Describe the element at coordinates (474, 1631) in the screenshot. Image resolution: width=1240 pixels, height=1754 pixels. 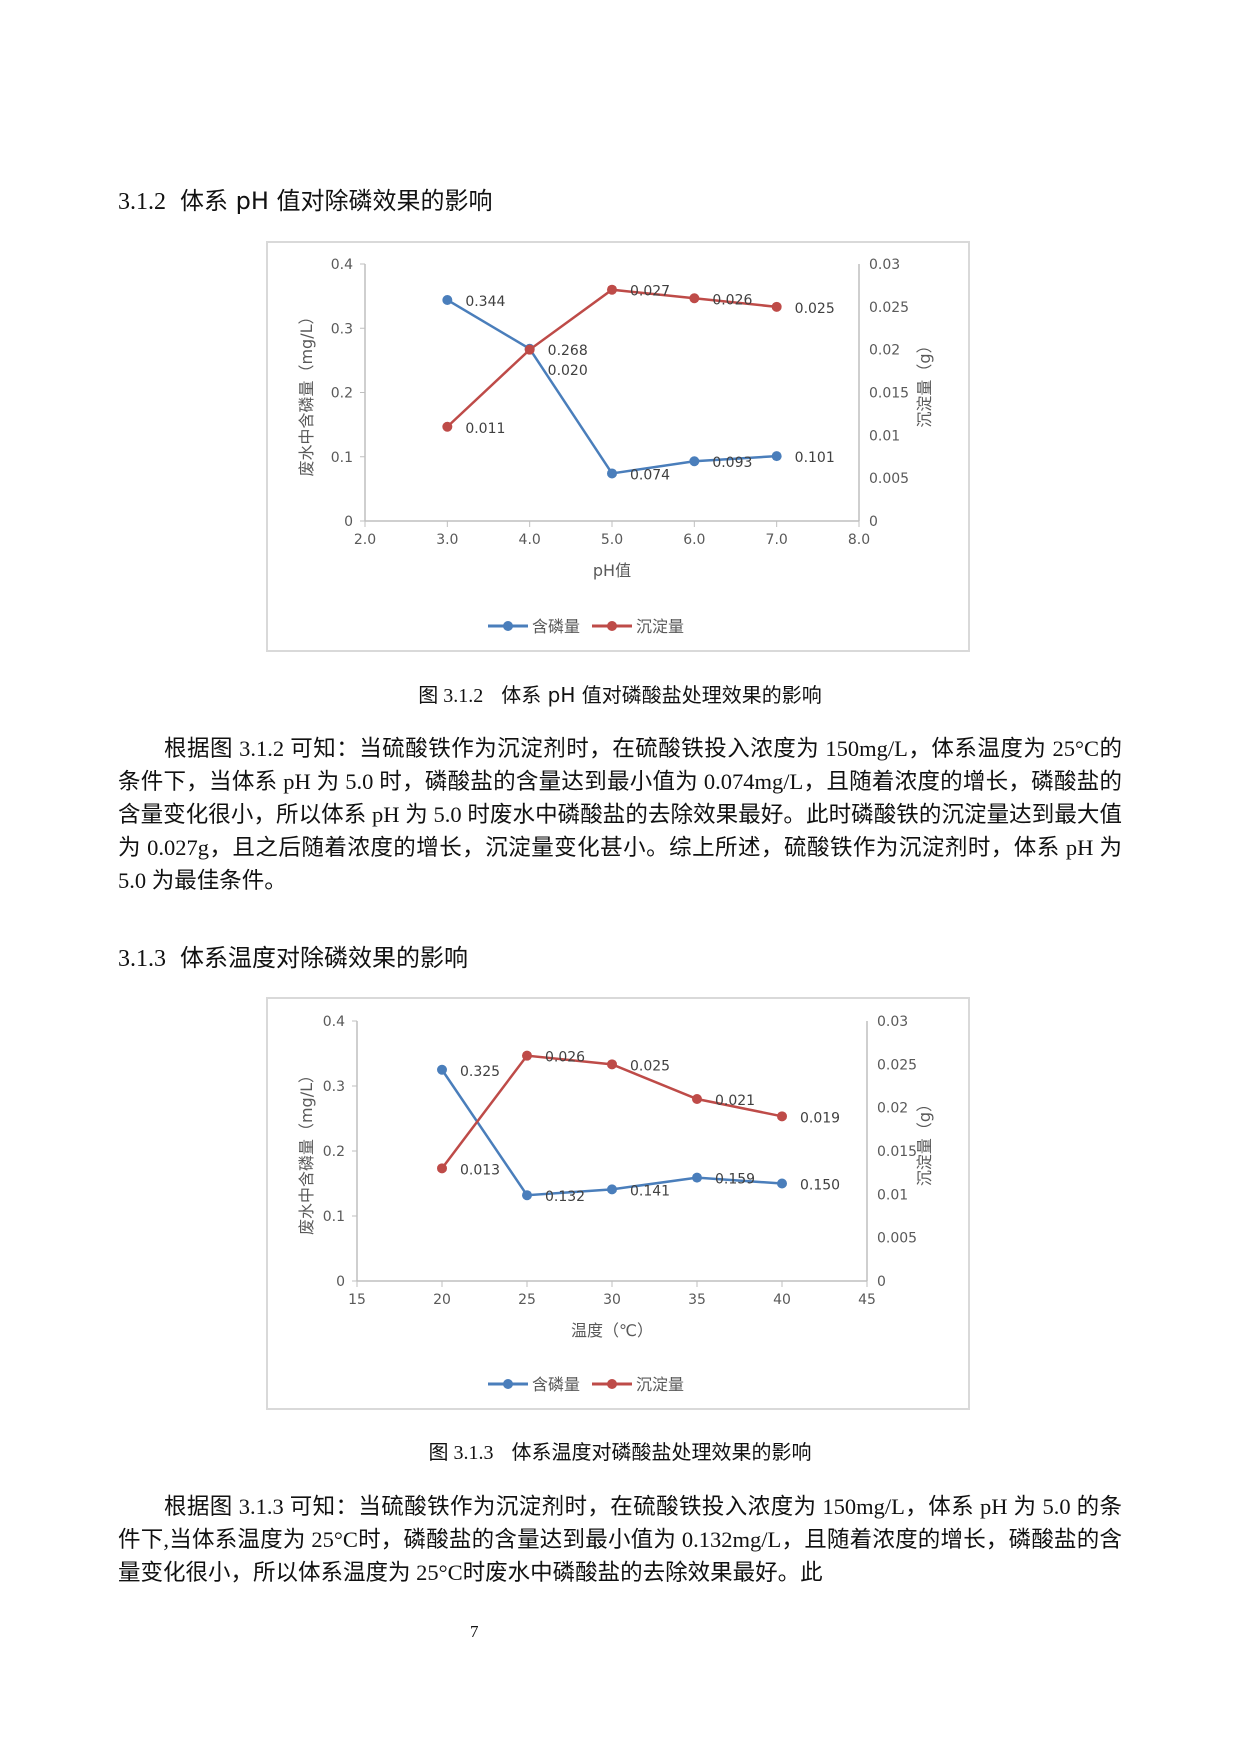
I see `page-number: 7` at that location.